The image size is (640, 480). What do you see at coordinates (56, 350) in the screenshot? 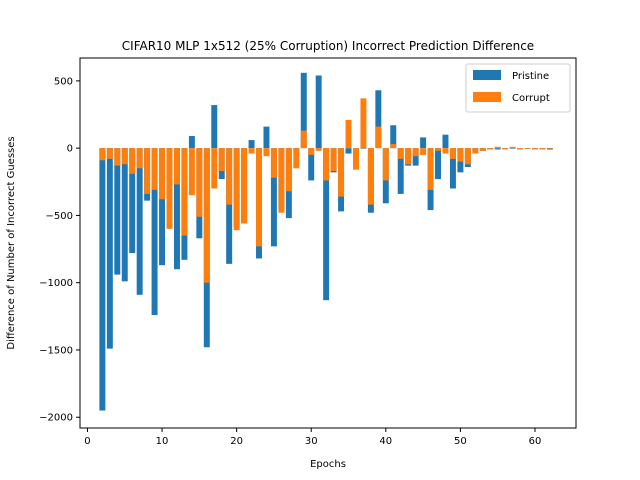
I see `y-tick-label: −1500` at bounding box center [56, 350].